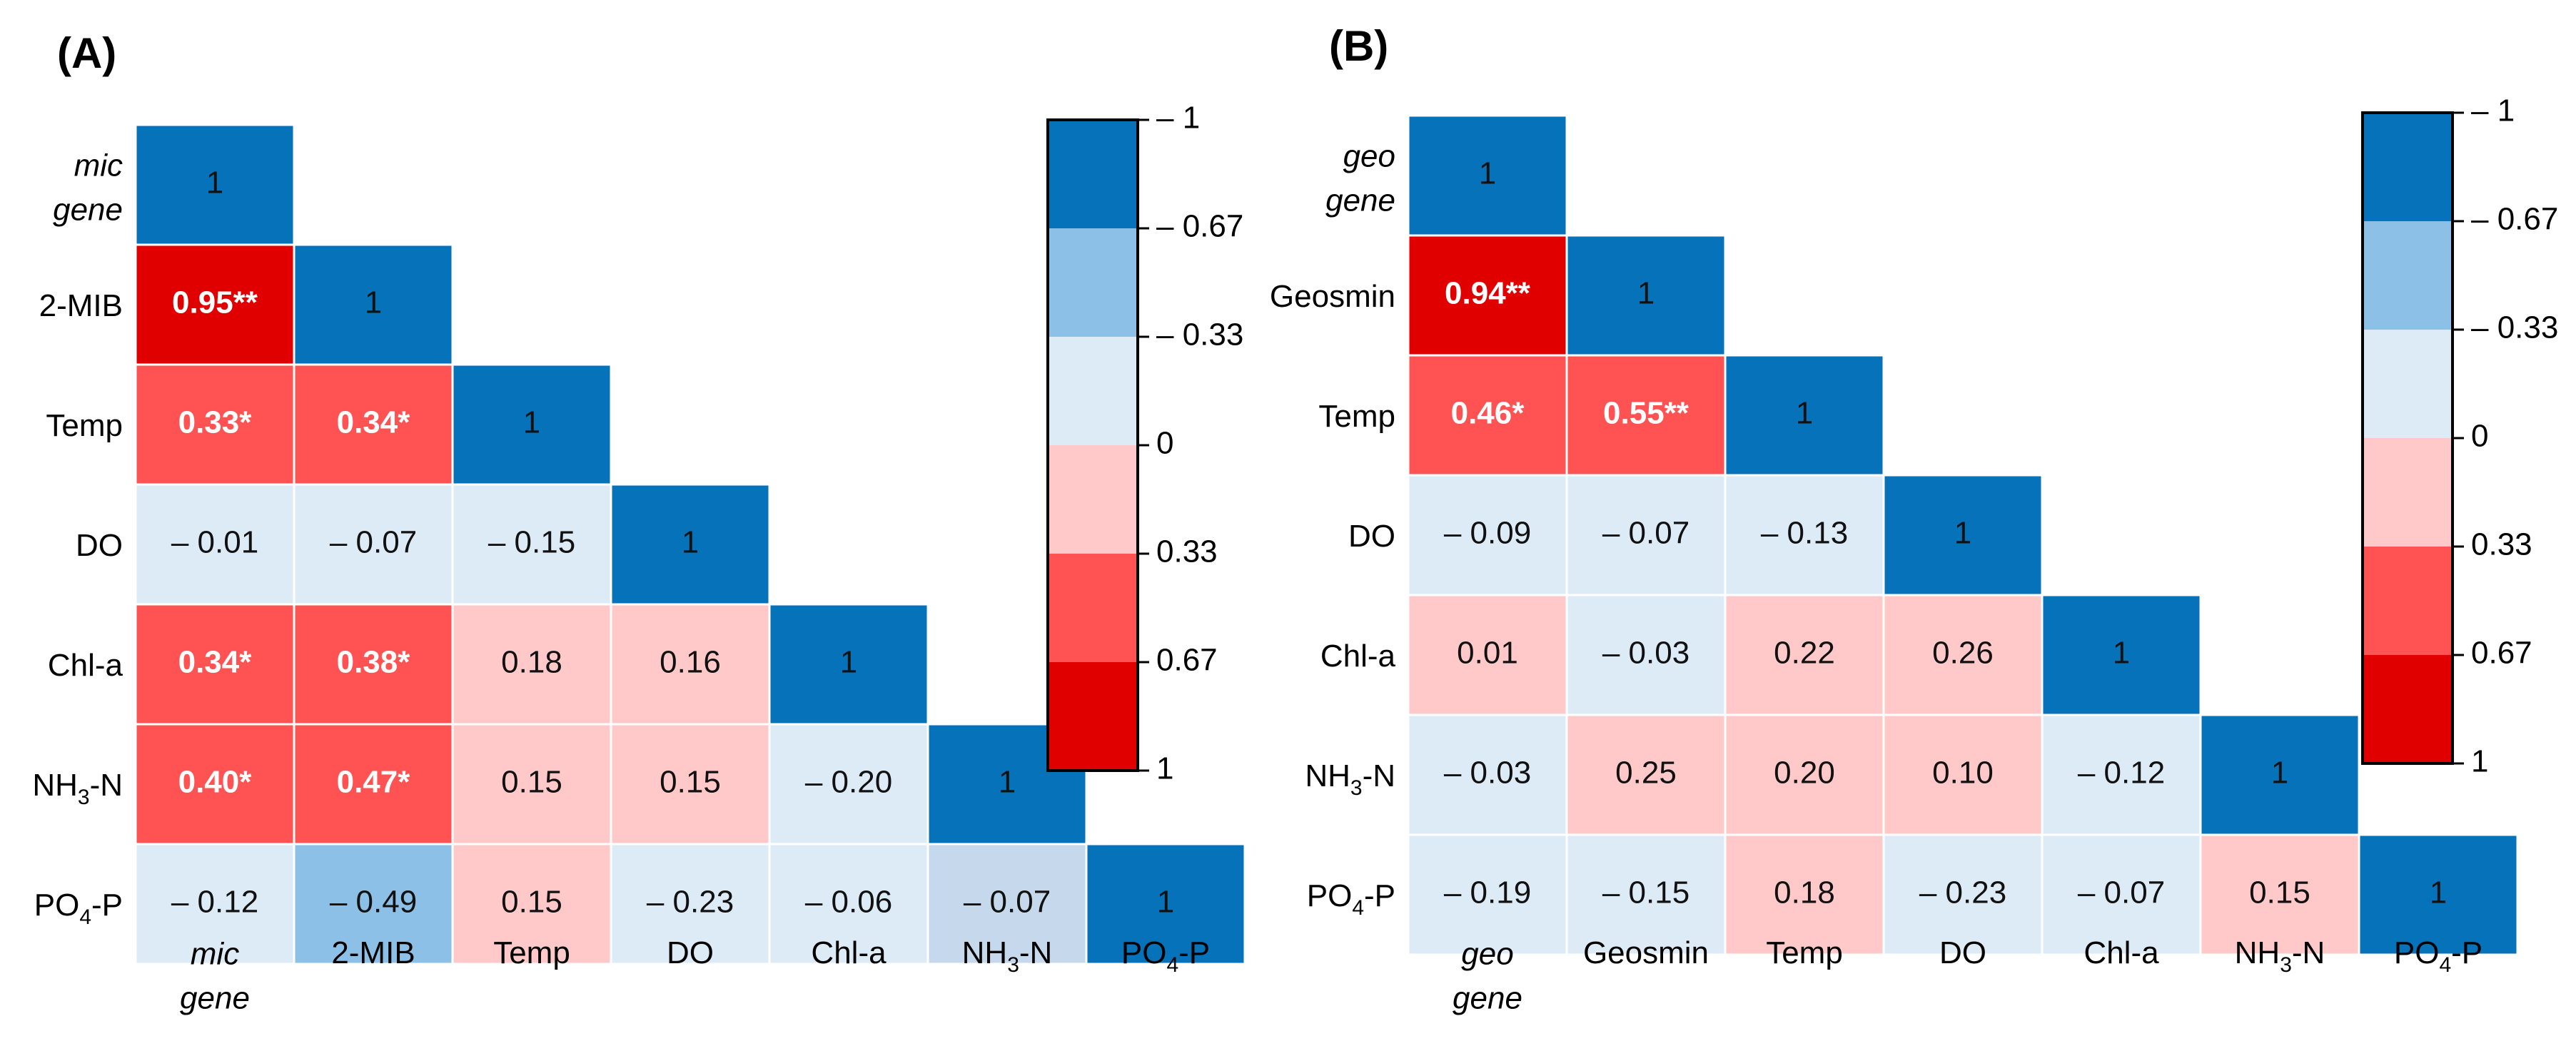  Describe the element at coordinates (1488, 413) in the screenshot. I see `cell-value-label: 0.46*` at that location.